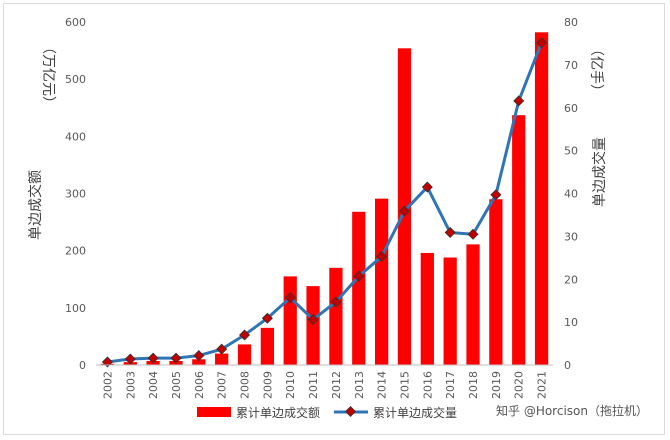 The width and height of the screenshot is (670, 440). What do you see at coordinates (278, 412) in the screenshot?
I see `legend-label-bar: 累计单边成交额` at bounding box center [278, 412].